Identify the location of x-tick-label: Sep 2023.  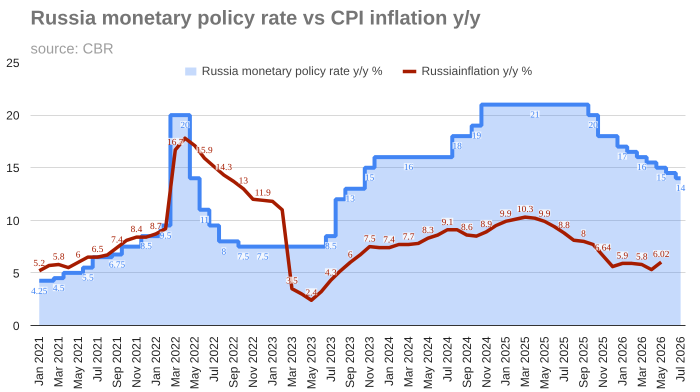
(350, 362).